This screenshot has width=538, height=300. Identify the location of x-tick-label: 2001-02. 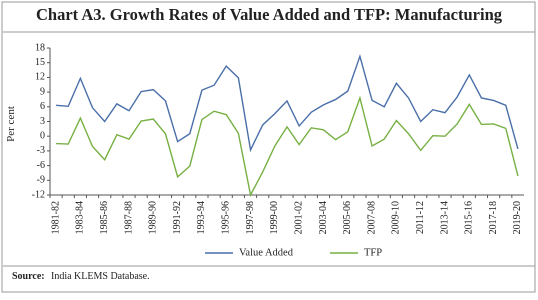
(298, 217).